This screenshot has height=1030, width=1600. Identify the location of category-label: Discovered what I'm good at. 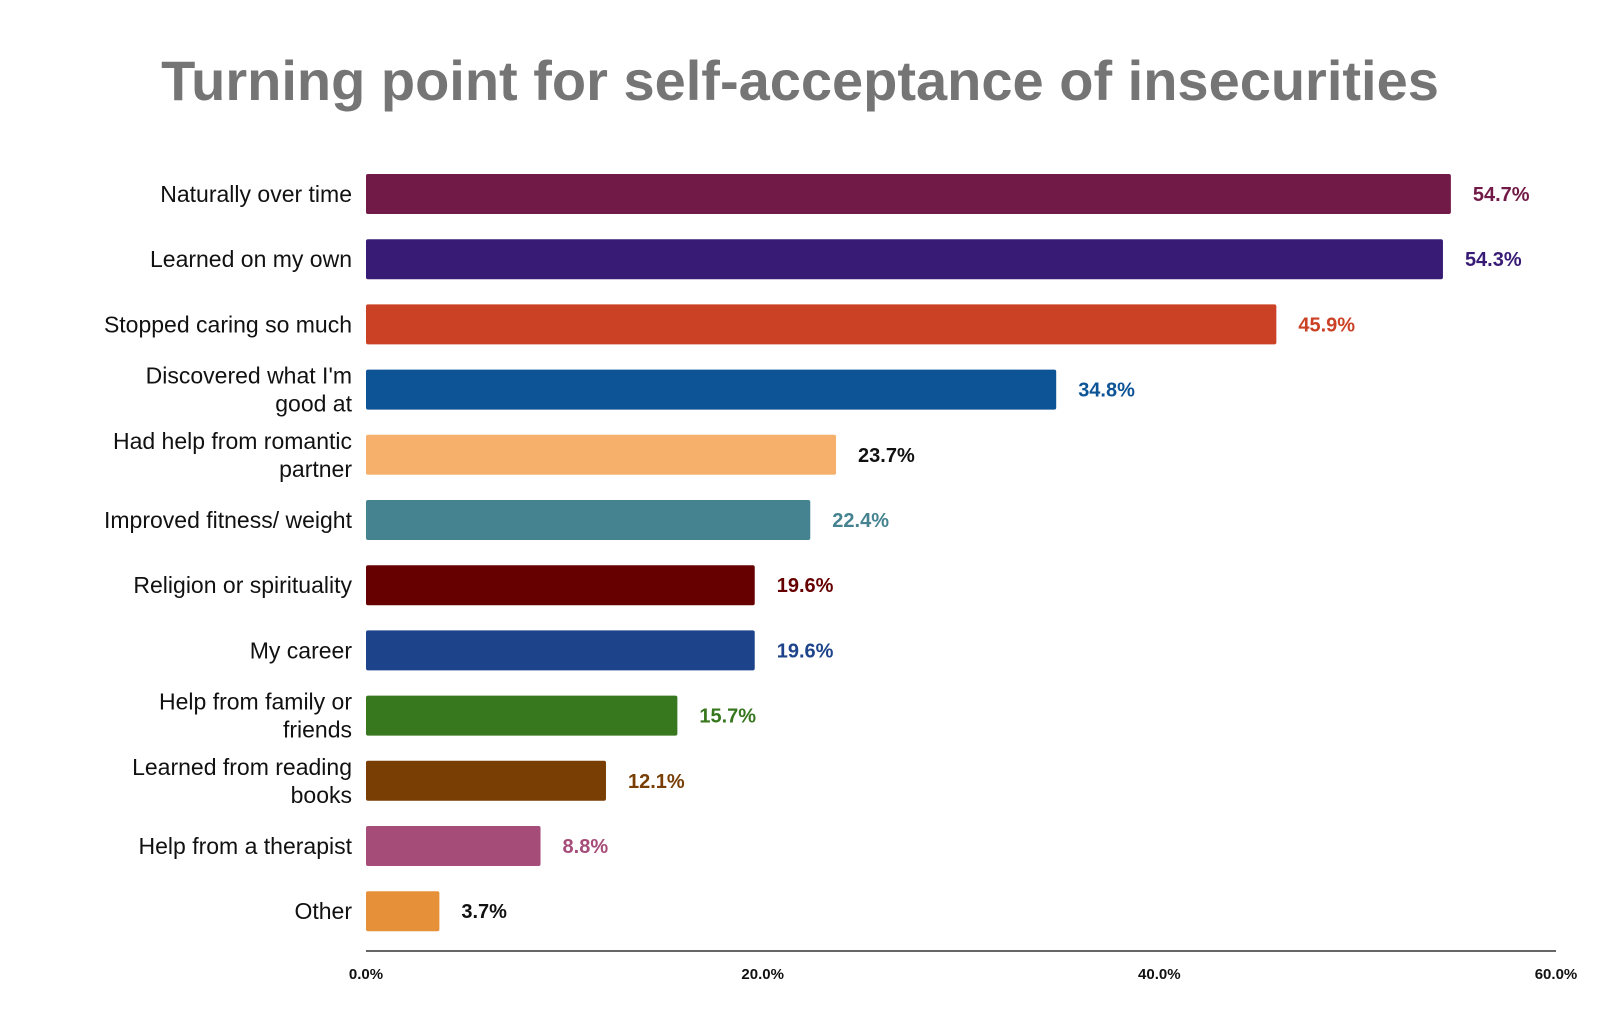
(249, 390).